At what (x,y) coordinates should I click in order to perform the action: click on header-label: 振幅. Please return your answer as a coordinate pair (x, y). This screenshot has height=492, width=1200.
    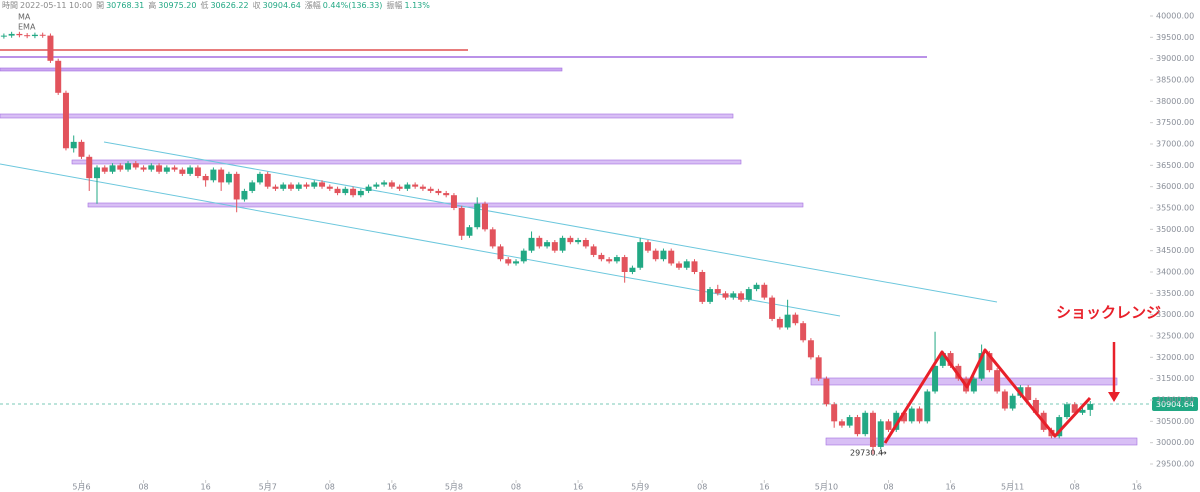
    Looking at the image, I should click on (394, 5).